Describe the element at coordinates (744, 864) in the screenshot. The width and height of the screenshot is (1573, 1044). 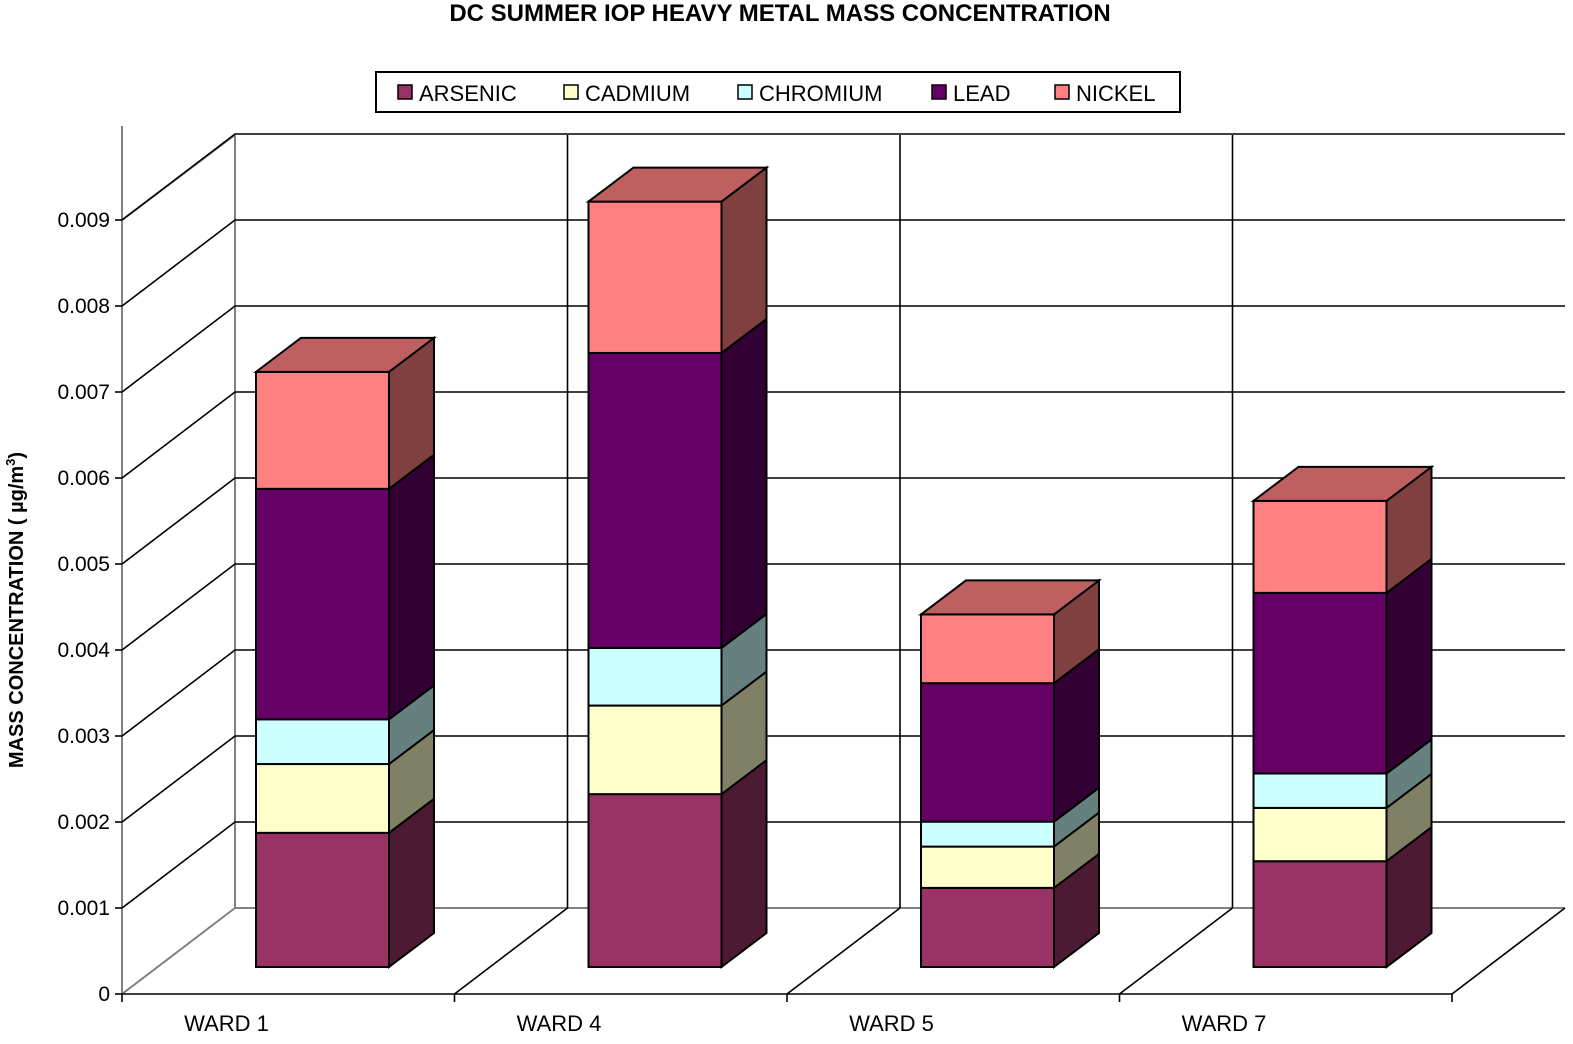
I see `bar-segment-side-arsenic` at that location.